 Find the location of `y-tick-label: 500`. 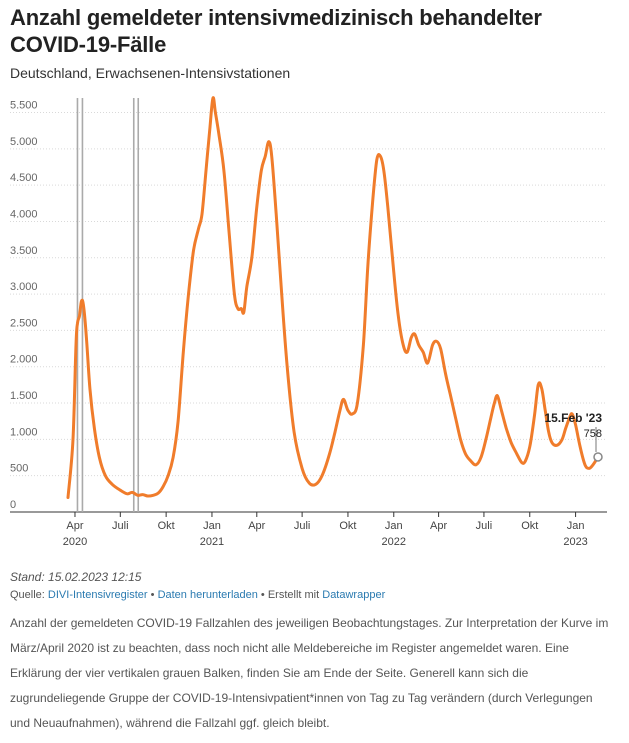

y-tick-label: 500 is located at coordinates (19, 469).